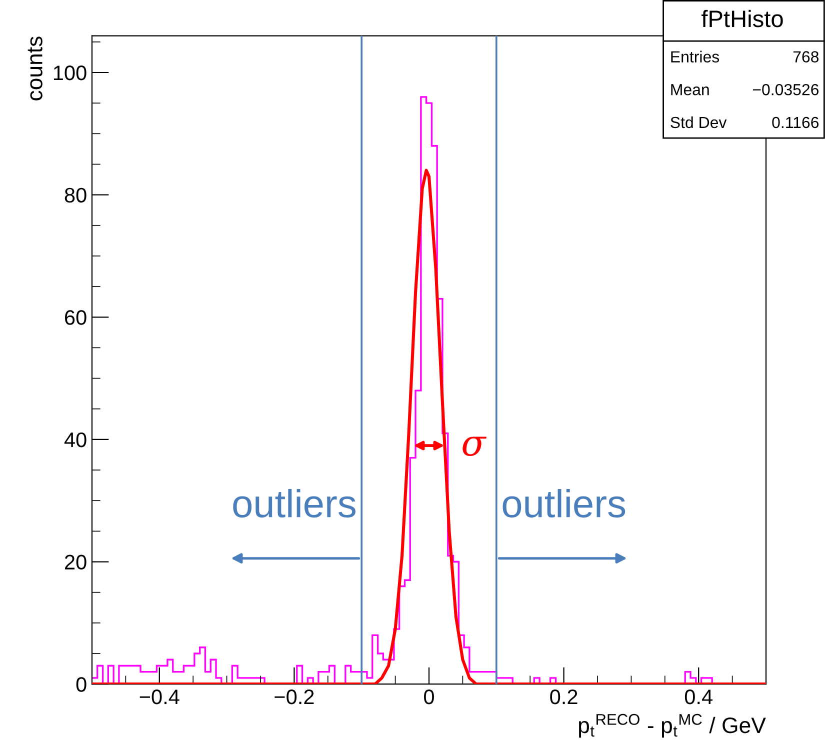 This screenshot has height=746, width=825. What do you see at coordinates (745, 56) in the screenshot?
I see `text: Entries 768` at bounding box center [745, 56].